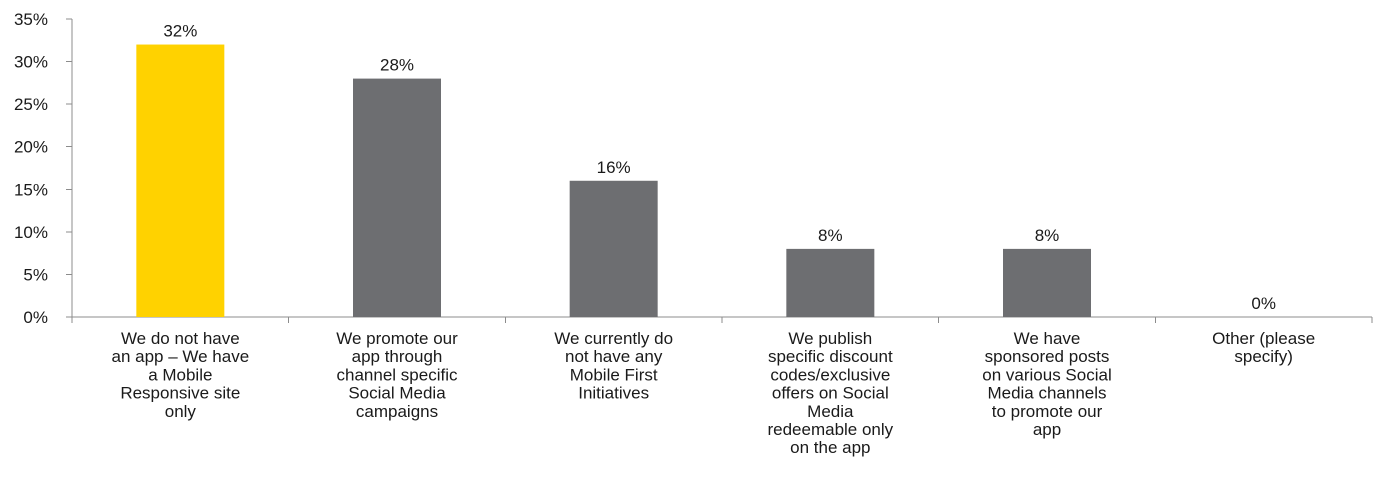 Image resolution: width=1378 pixels, height=484 pixels. What do you see at coordinates (830, 374) in the screenshot?
I see `category-label-line: codes/exclusive` at bounding box center [830, 374].